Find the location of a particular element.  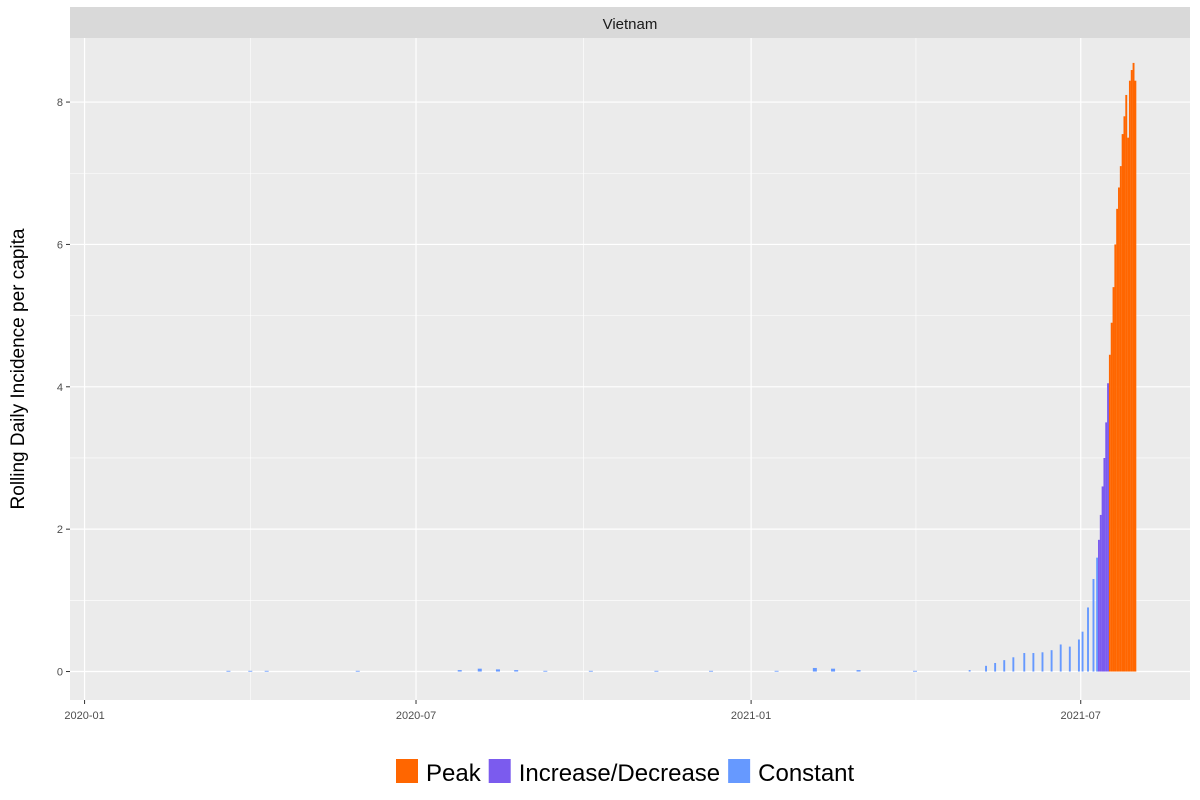

facet-strip is located at coordinates (630, 22).